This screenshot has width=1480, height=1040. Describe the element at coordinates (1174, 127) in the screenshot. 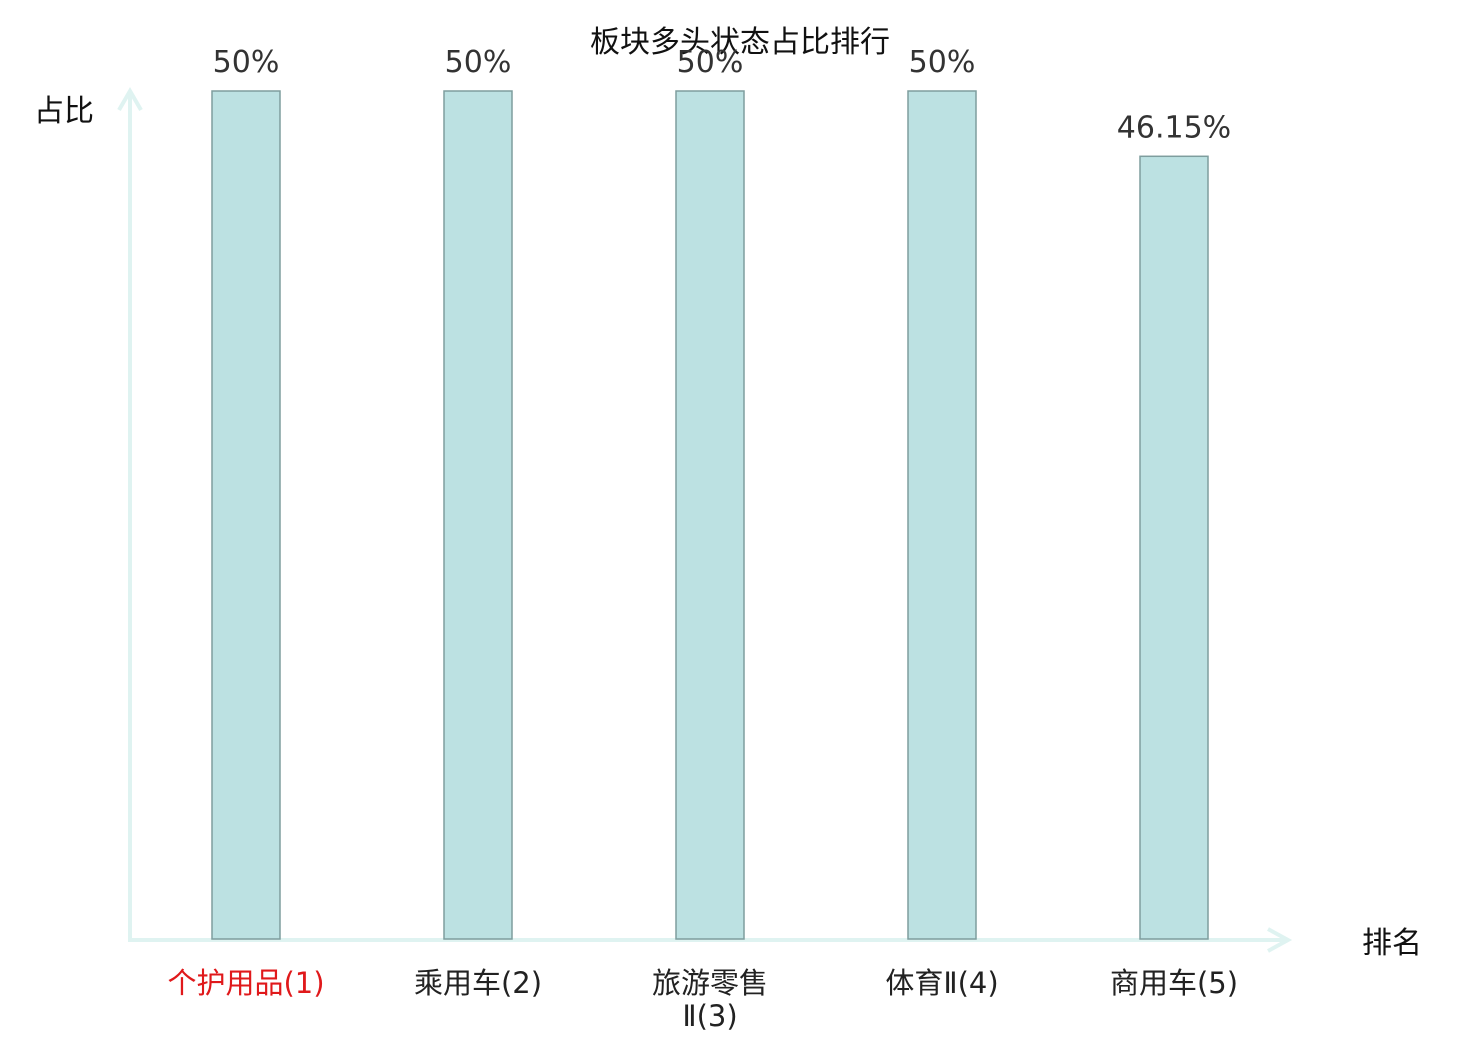

I see `bar-value-label: 46.15%` at that location.